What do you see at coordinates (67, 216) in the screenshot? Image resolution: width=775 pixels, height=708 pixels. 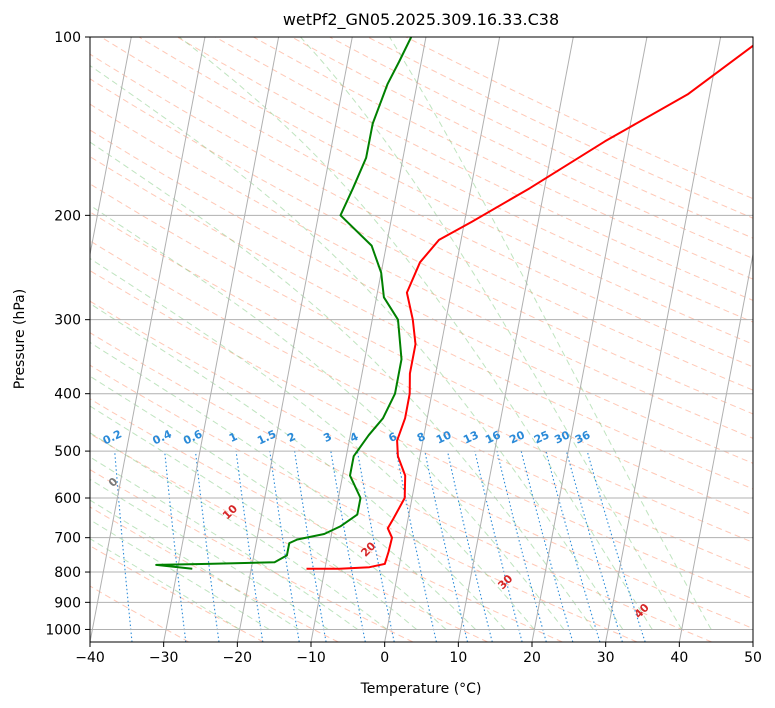 I see `y-tick-label: 200` at bounding box center [67, 216].